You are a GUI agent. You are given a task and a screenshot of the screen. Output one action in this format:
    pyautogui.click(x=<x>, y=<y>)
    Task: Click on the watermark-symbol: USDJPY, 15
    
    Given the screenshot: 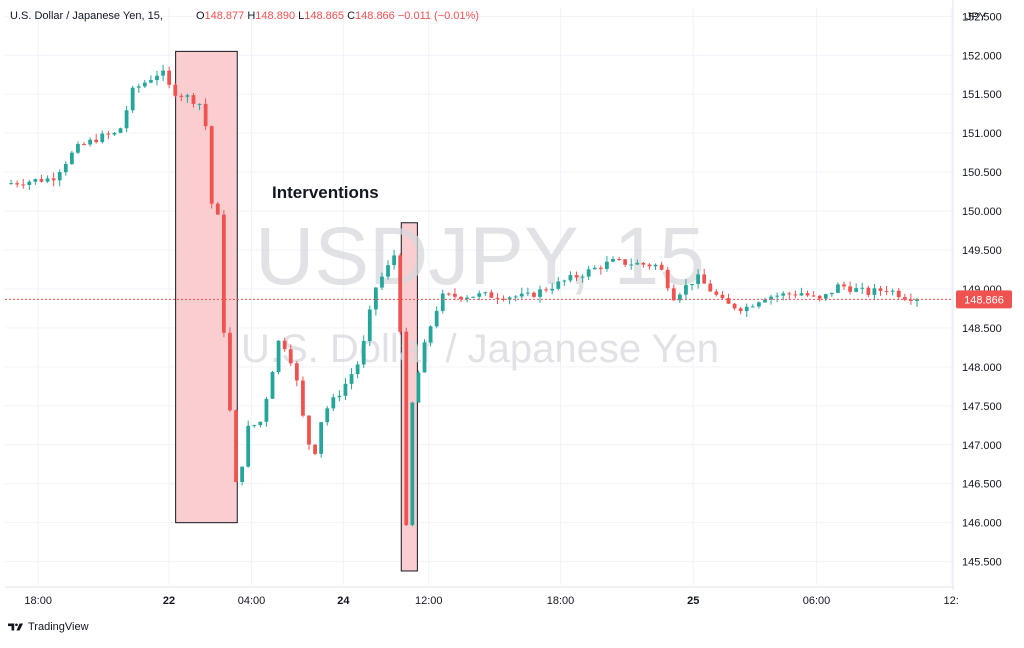 What is the action you would take?
    pyautogui.click(x=480, y=256)
    